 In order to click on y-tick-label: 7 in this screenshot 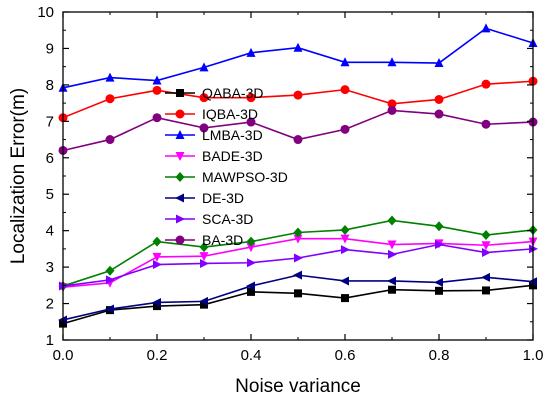, I will do `click(50, 121)`.